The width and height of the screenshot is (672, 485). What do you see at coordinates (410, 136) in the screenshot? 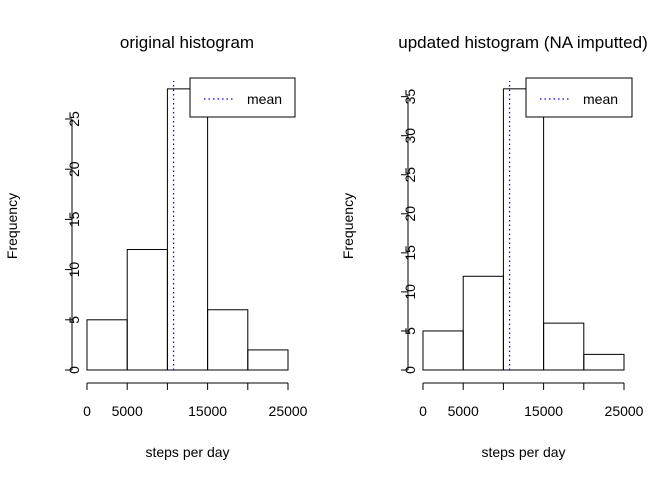
I see `y-tick-label: 30` at bounding box center [410, 136].